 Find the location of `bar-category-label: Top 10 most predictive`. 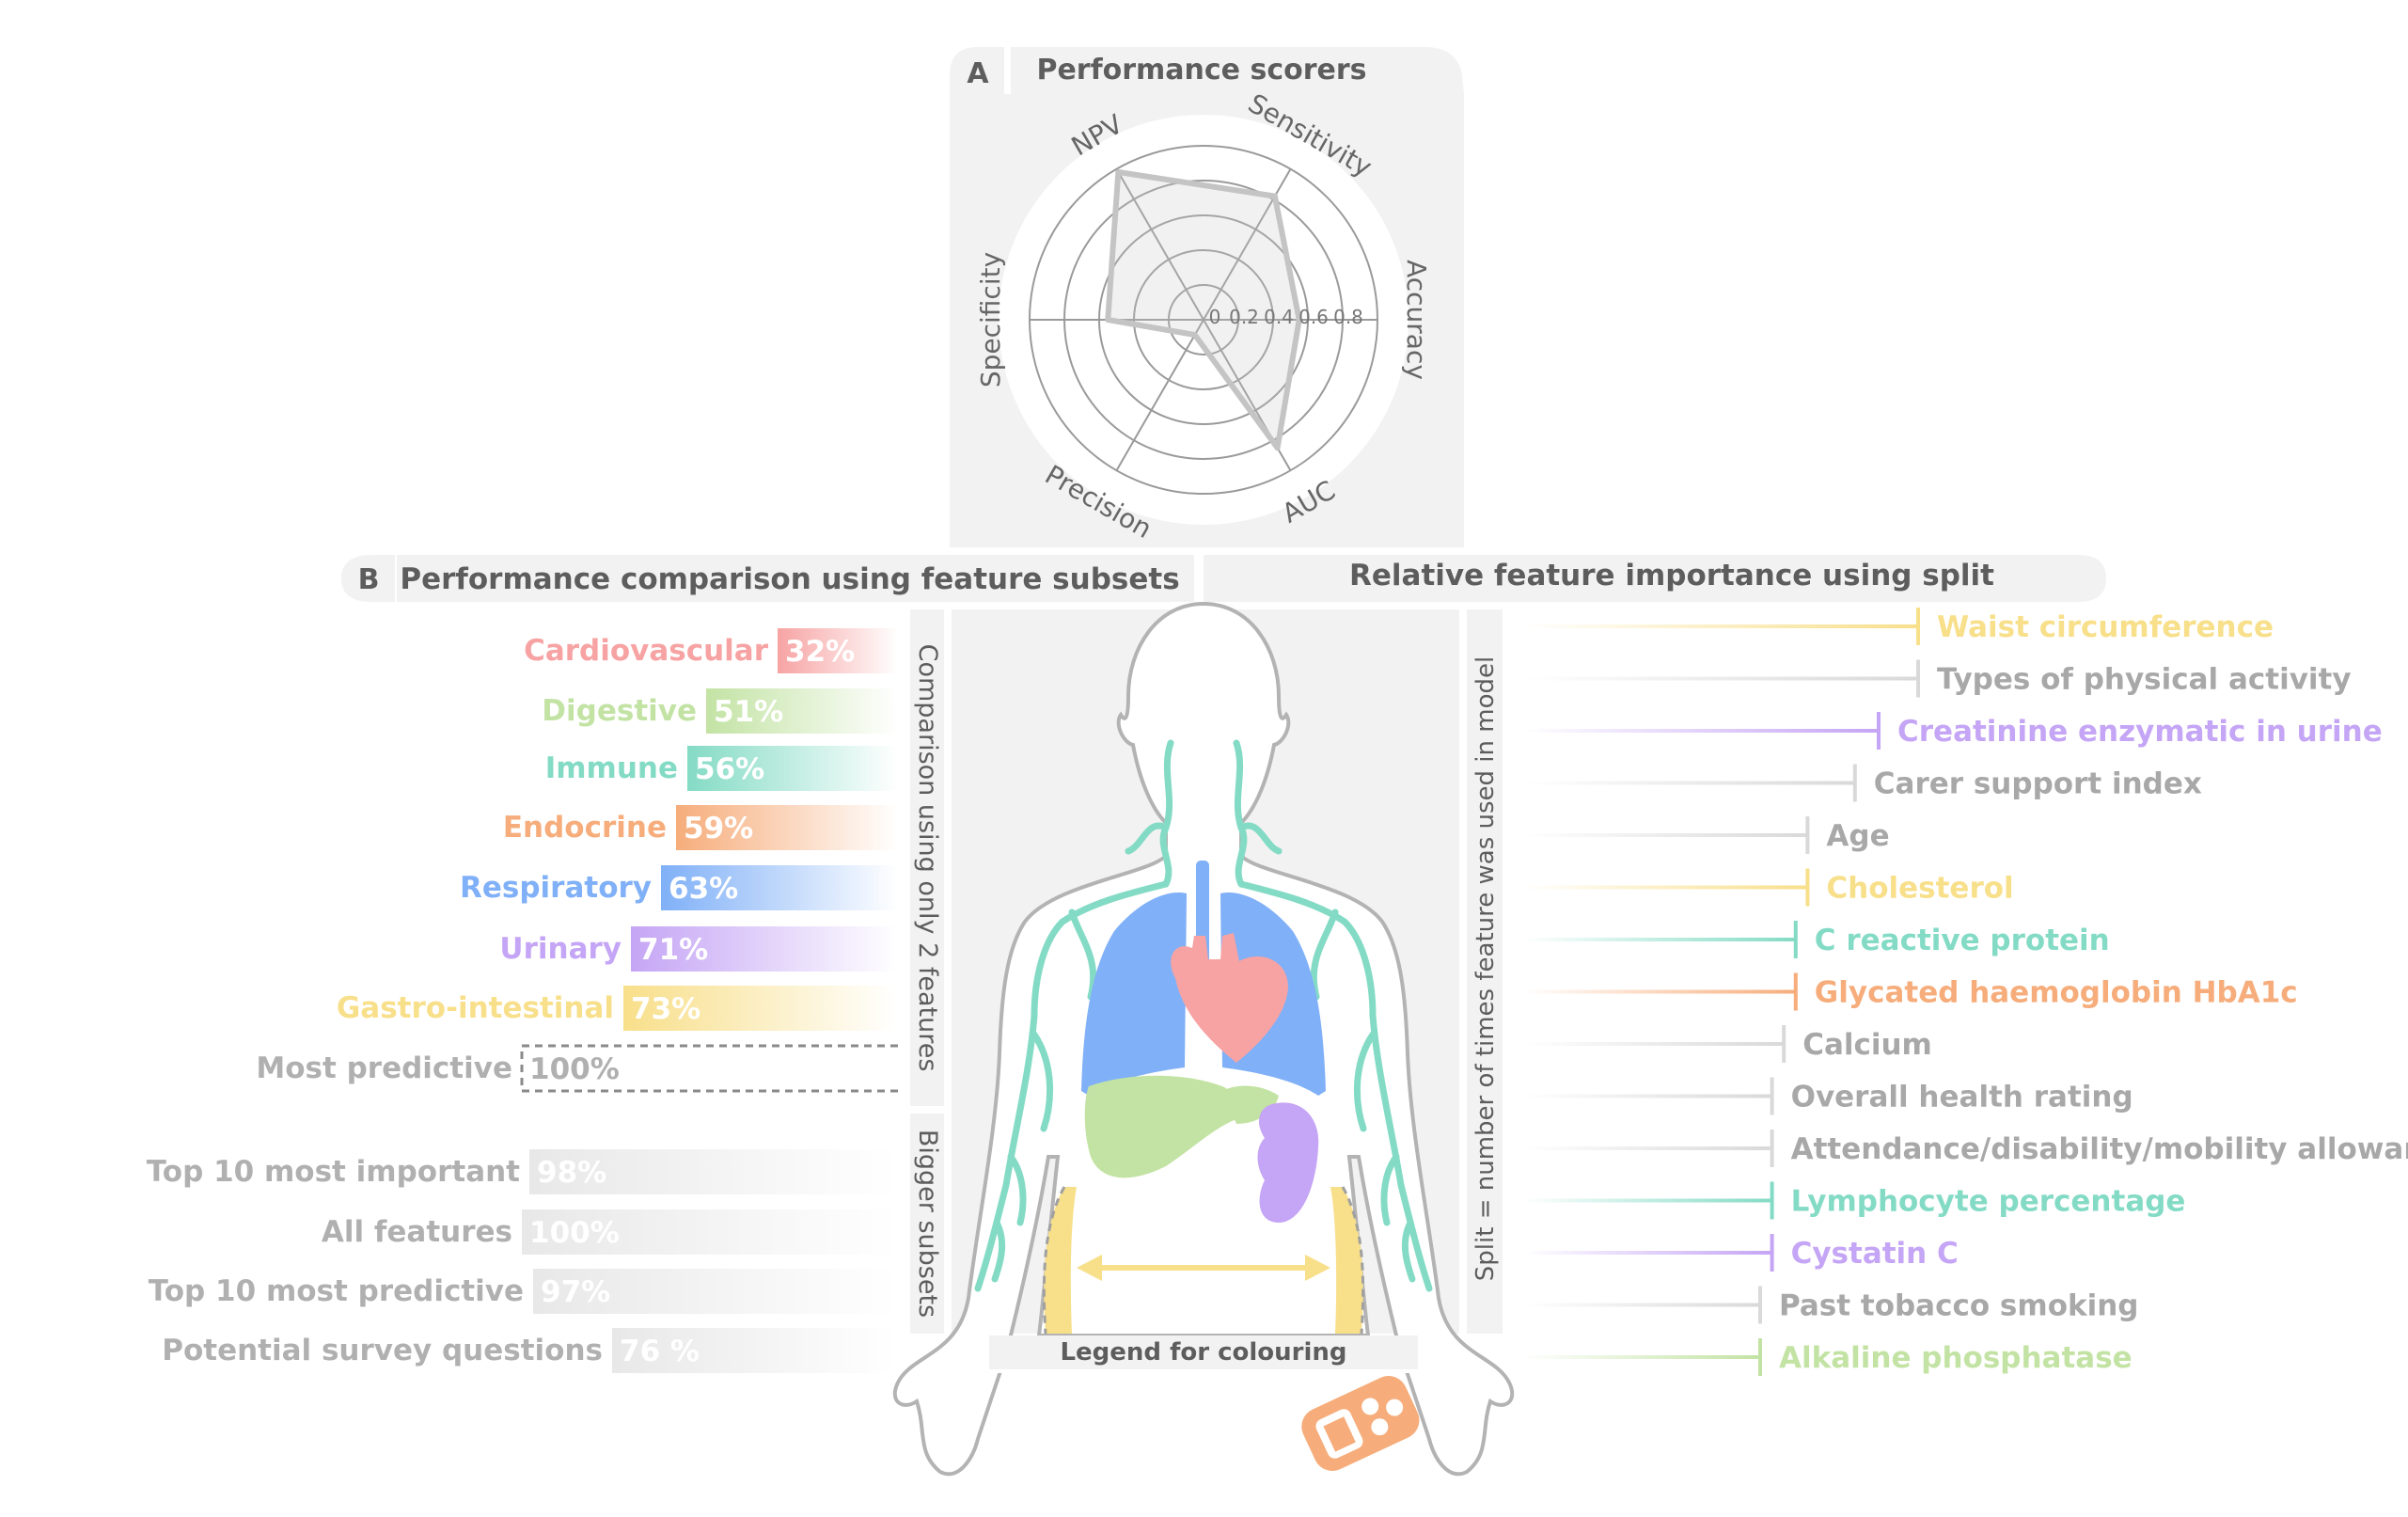

bar-category-label: Top 10 most predictive is located at coordinates (336, 1291).